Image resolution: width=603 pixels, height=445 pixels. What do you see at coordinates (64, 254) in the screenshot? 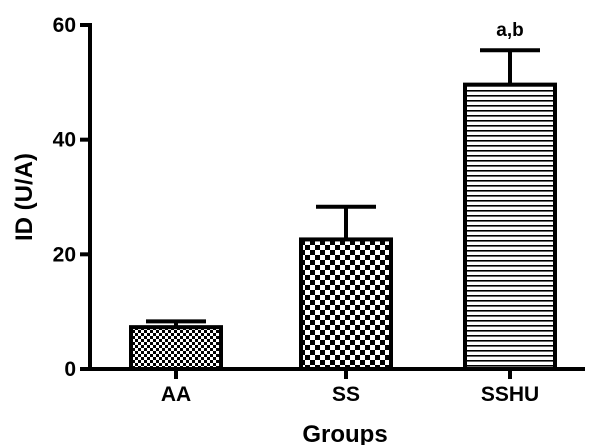
I see `y-tick-label-20: 20` at bounding box center [64, 254].